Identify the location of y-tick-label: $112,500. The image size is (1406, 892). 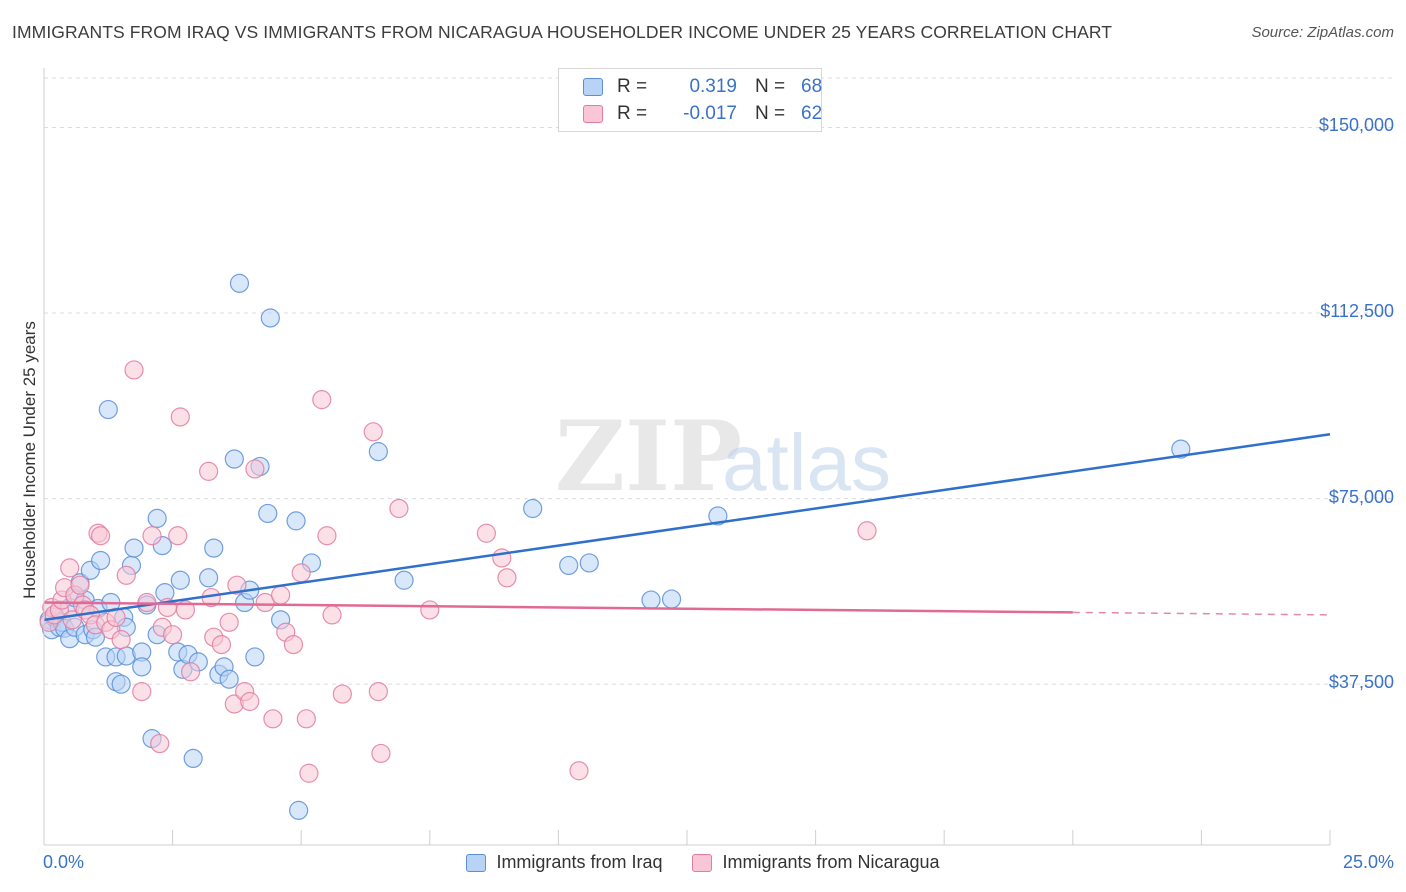
(1357, 311).